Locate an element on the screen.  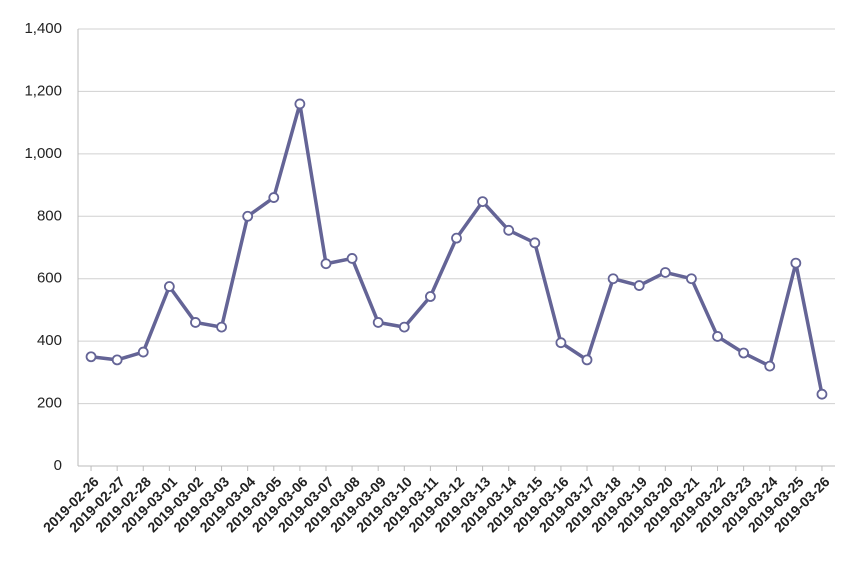
y-tick-label: 200 is located at coordinates (49, 403).